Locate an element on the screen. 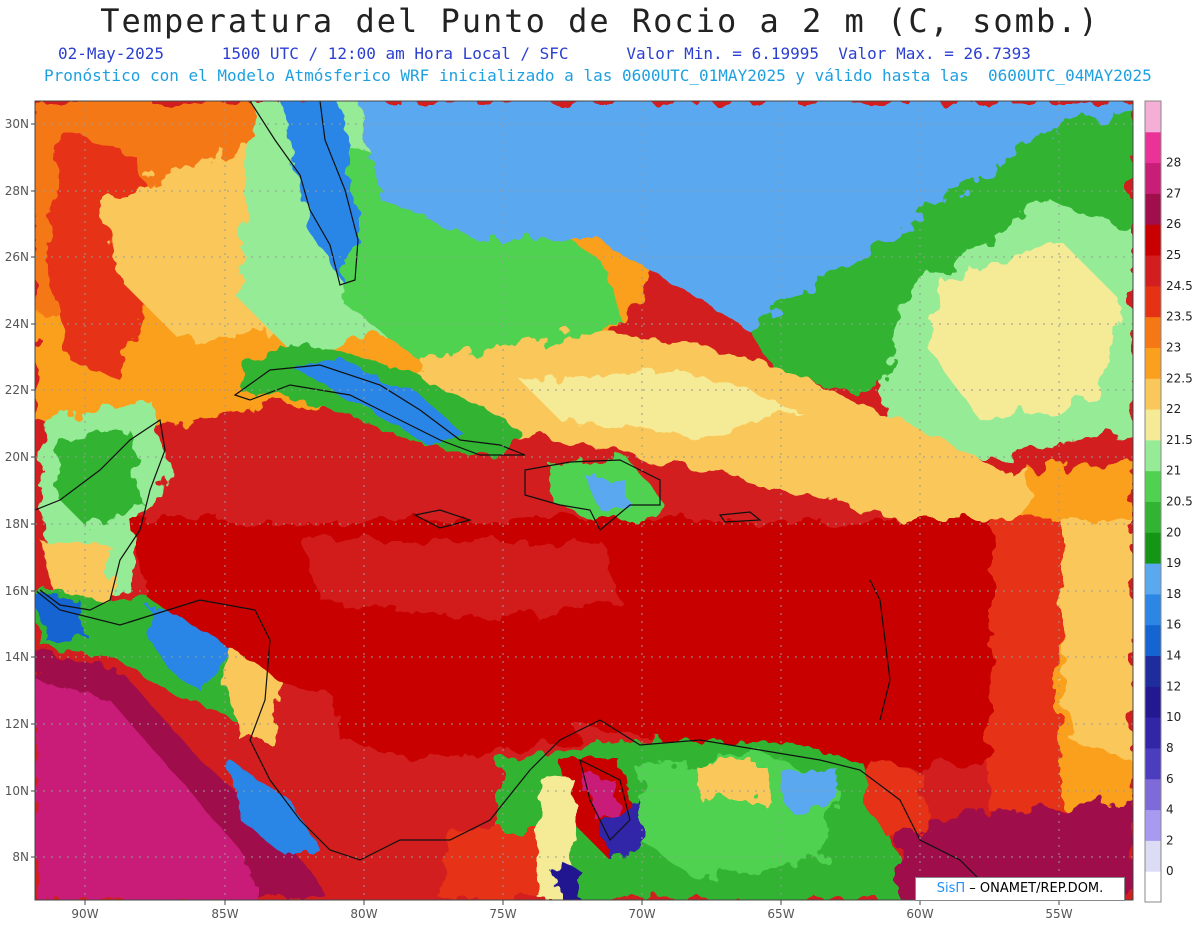 Image resolution: width=1200 pixels, height=927 pixels. lat-label: 12N is located at coordinates (17, 724).